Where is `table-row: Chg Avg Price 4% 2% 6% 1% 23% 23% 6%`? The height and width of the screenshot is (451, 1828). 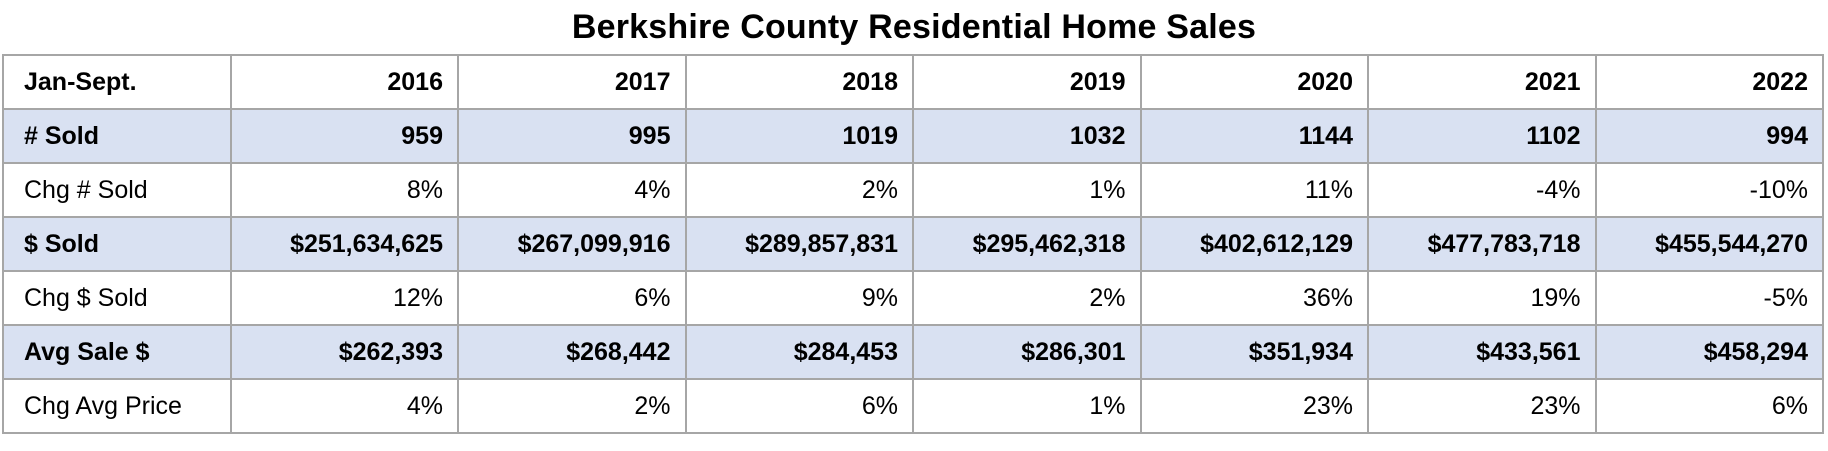
table-row: Chg Avg Price 4% 2% 6% 1% 23% 23% 6% is located at coordinates (913, 406).